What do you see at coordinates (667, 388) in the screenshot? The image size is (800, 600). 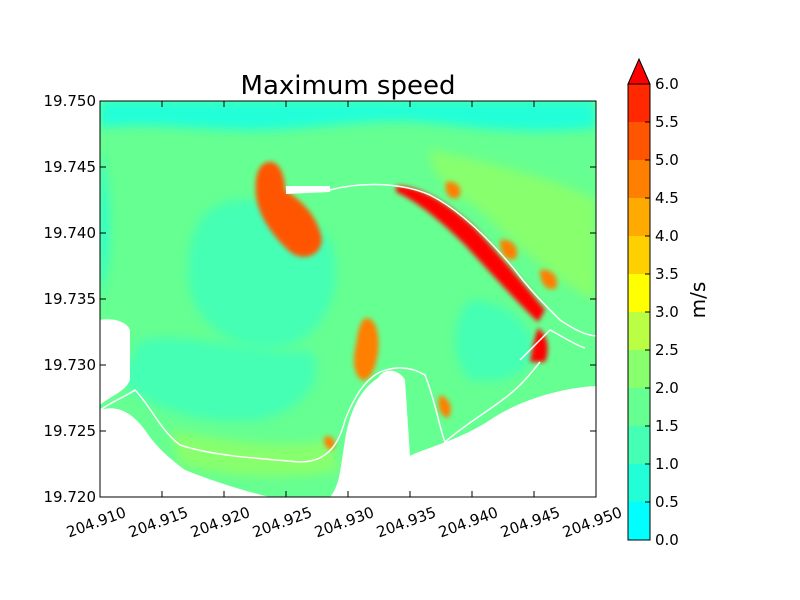 I see `colorbar-tick-label: 2.0` at bounding box center [667, 388].